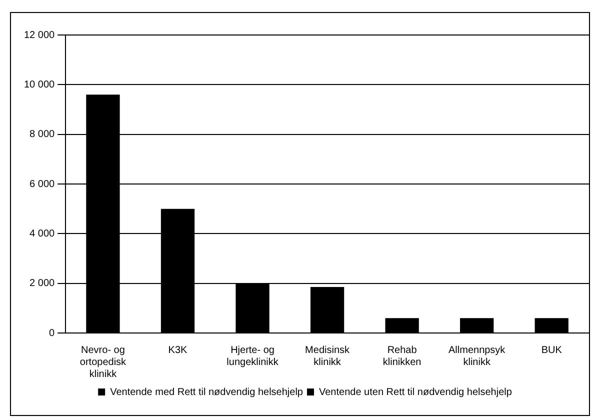  Describe the element at coordinates (415, 392) in the screenshot. I see `legend-label: Ventende uten Rett til nødvendig helsehjelp` at that location.